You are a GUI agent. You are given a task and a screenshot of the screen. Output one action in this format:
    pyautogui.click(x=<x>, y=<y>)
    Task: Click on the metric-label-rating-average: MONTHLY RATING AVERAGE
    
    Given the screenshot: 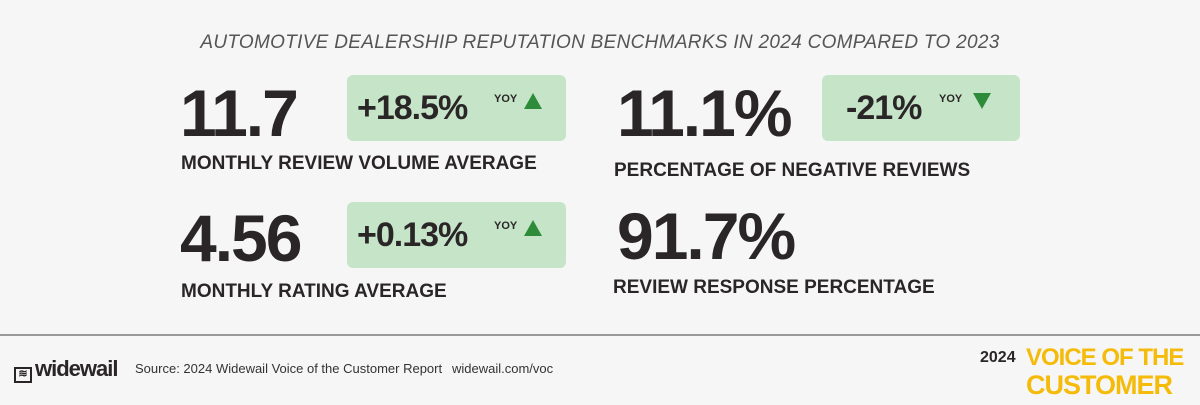 What is the action you would take?
    pyautogui.click(x=314, y=291)
    